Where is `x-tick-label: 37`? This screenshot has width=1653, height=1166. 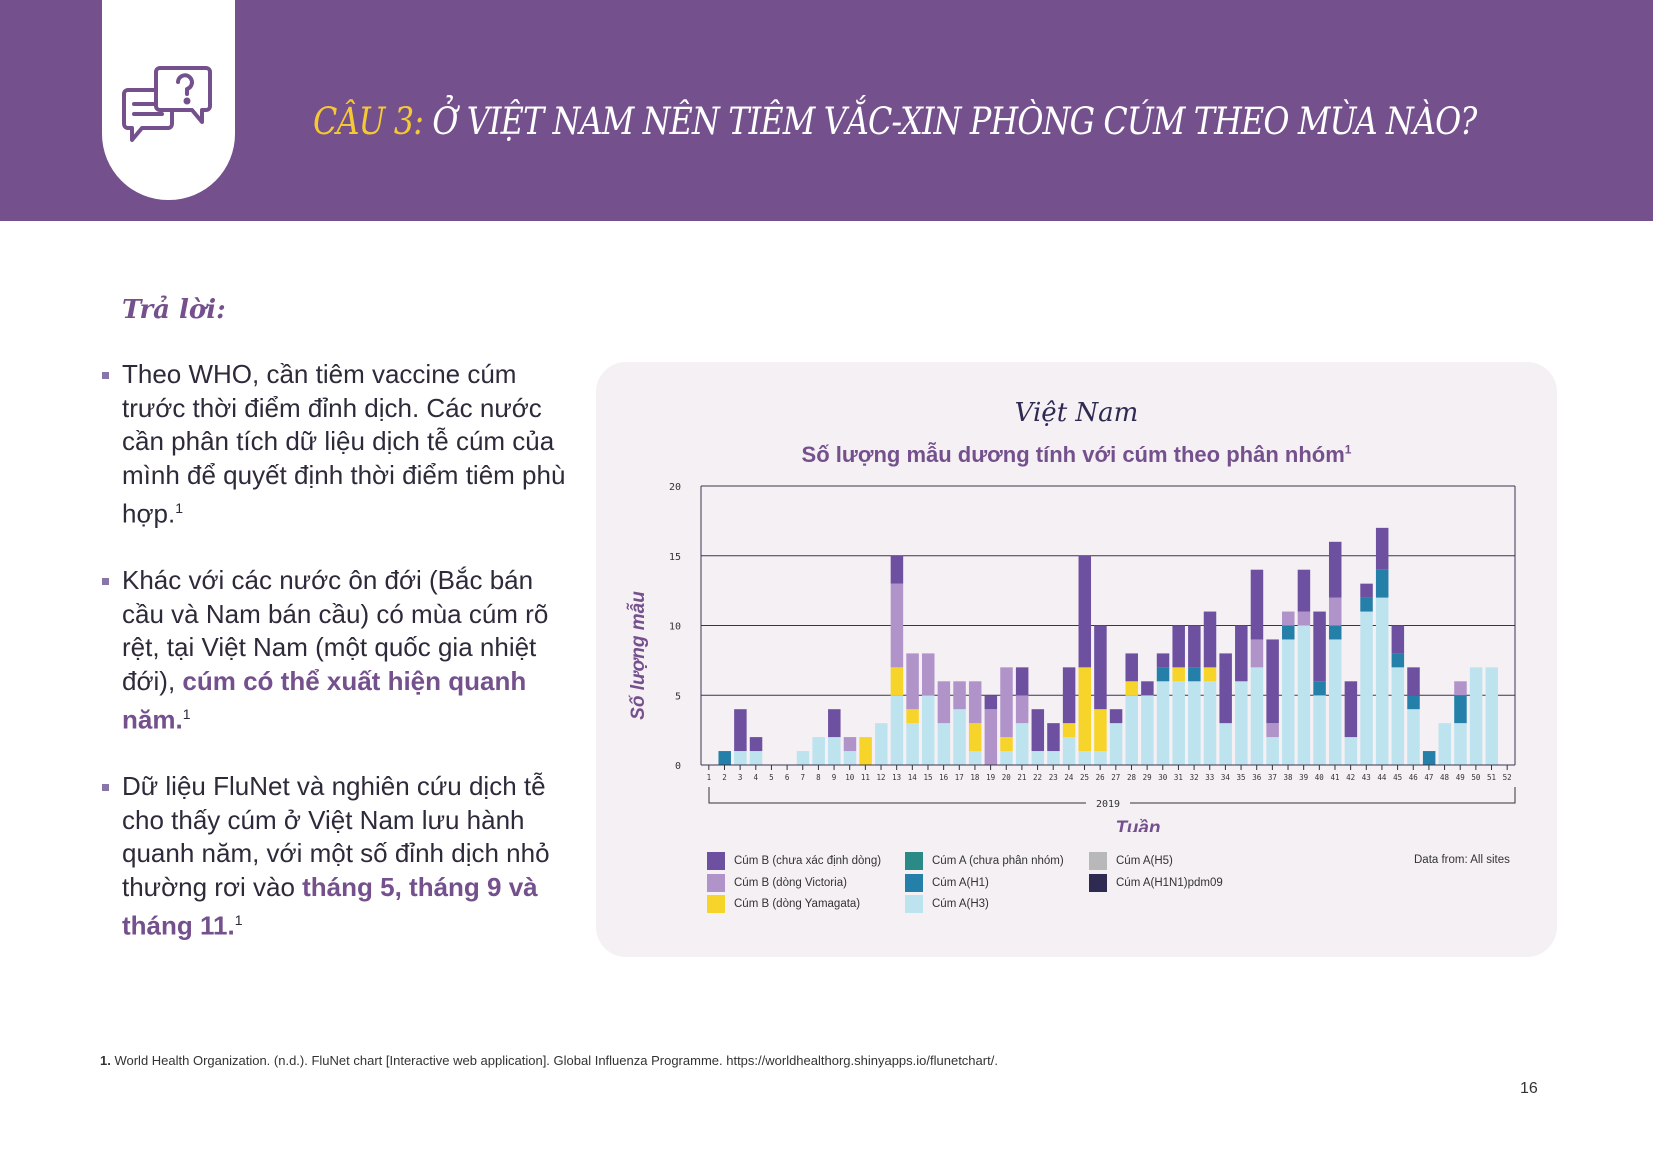 x-tick-label: 37 is located at coordinates (1272, 777).